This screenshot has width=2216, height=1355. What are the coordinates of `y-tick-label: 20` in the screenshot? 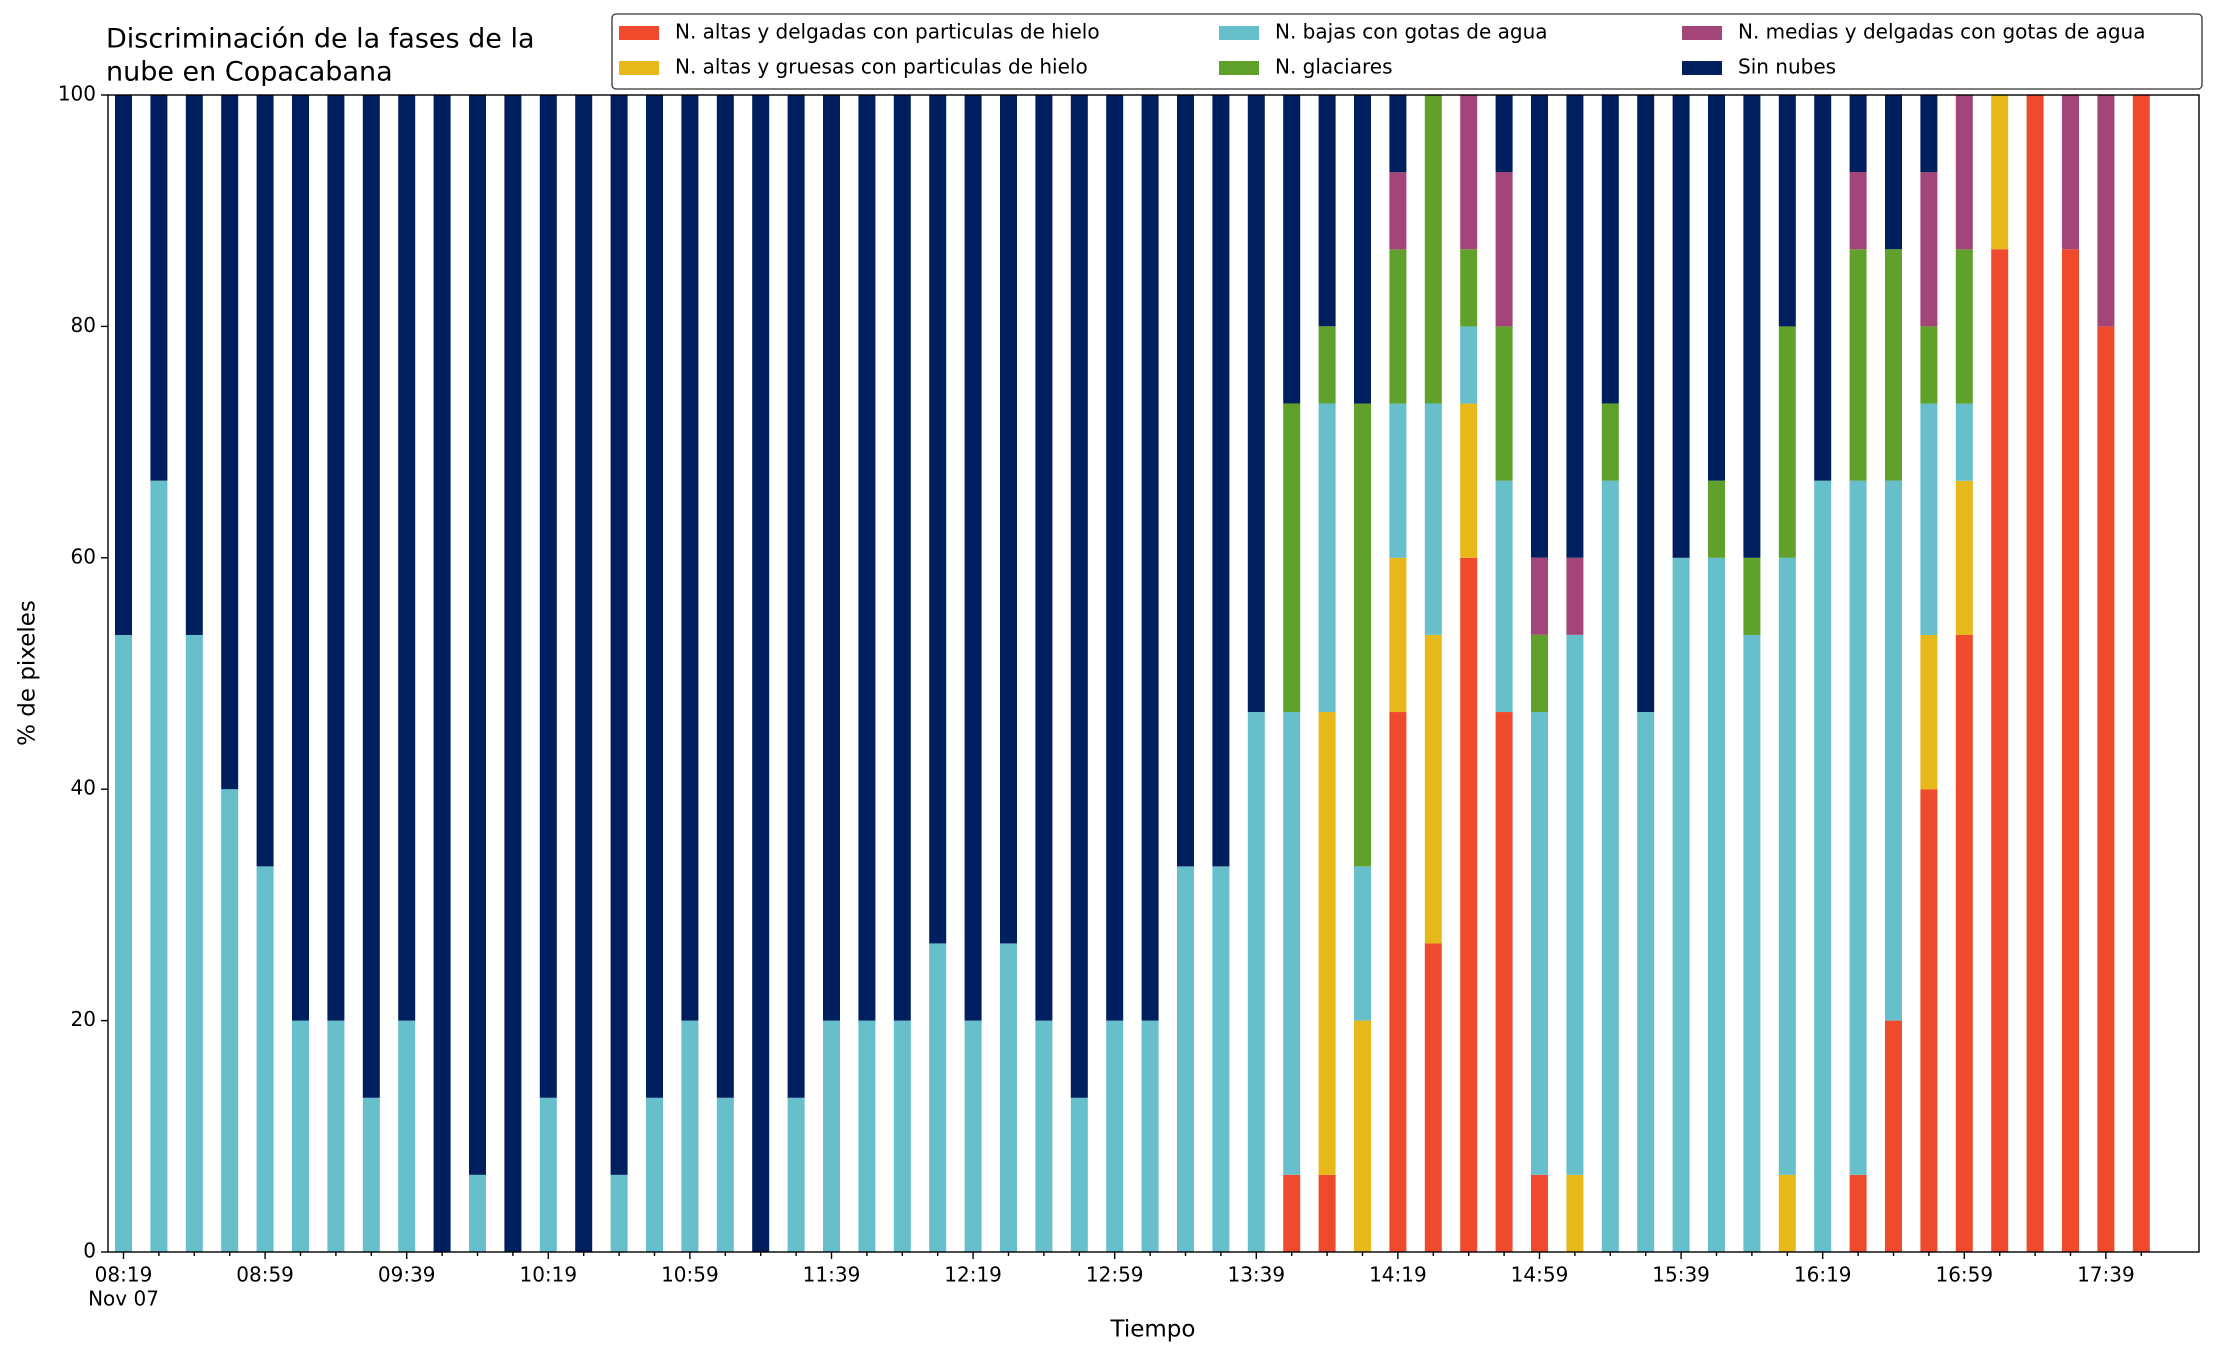 It's located at (83, 1019).